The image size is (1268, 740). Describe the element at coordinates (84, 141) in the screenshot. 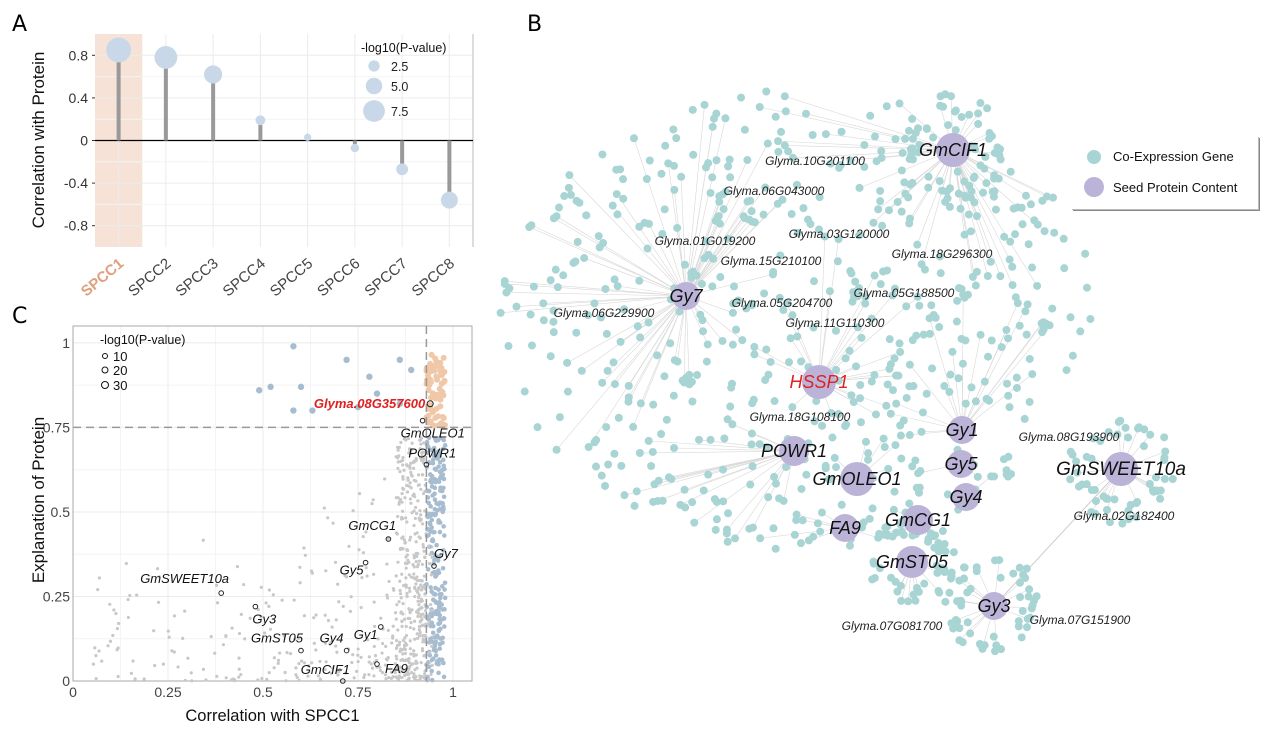

I see `y-tick-label: 0` at that location.